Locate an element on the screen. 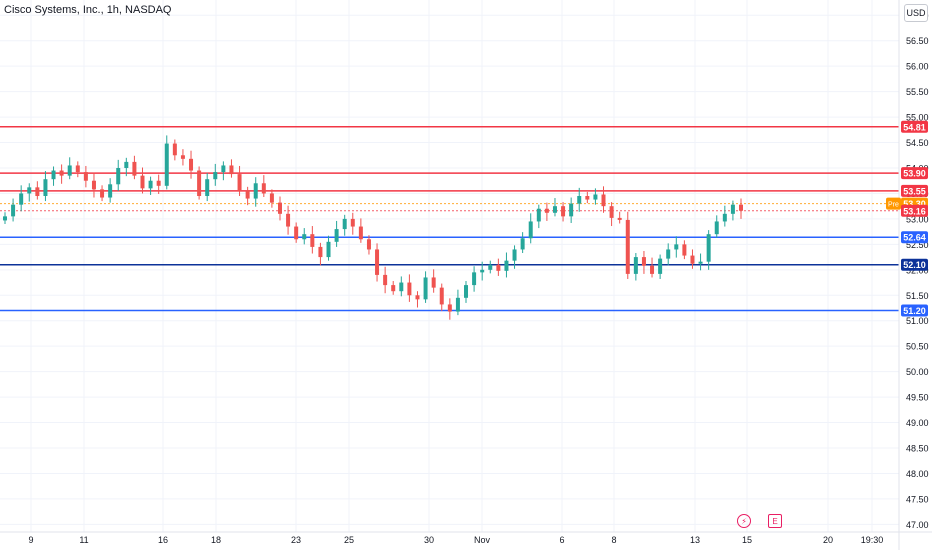 The height and width of the screenshot is (550, 932). x-tick-label: 25 is located at coordinates (349, 540).